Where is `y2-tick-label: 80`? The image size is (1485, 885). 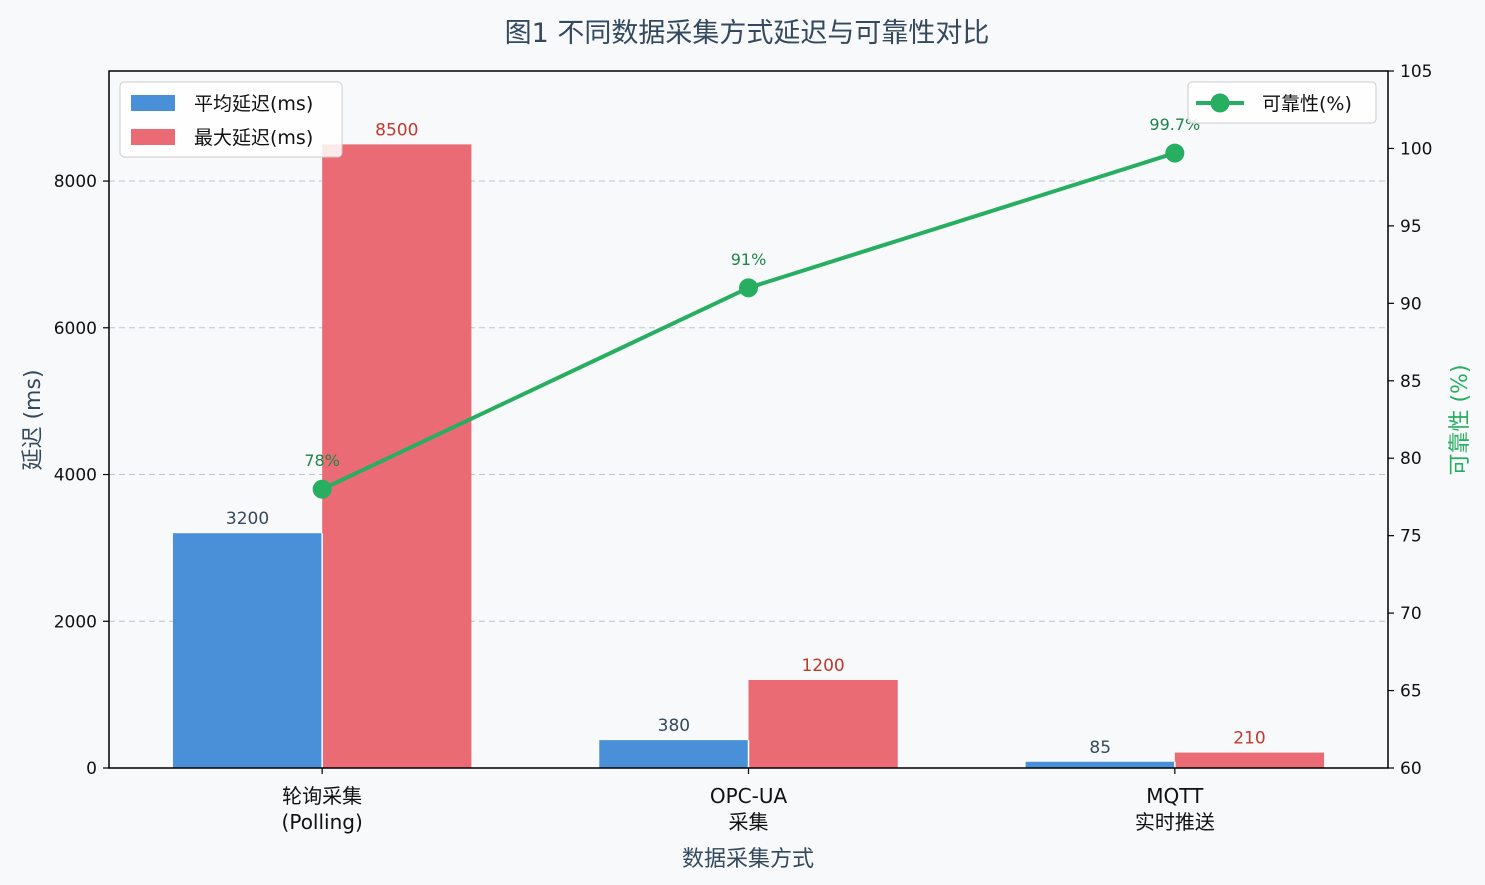 y2-tick-label: 80 is located at coordinates (1411, 459).